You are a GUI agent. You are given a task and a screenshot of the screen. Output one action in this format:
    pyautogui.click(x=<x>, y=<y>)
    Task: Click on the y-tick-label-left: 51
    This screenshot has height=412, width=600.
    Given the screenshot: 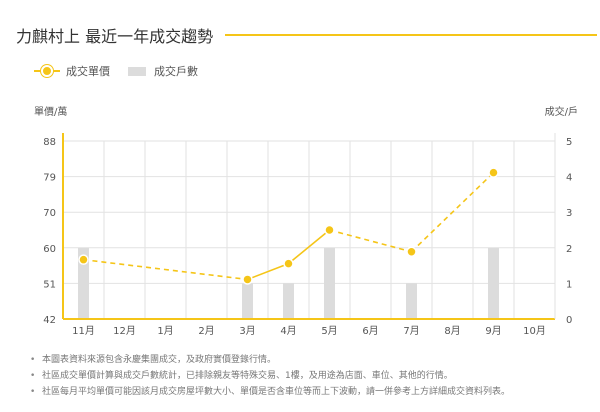 What is the action you would take?
    pyautogui.click(x=49, y=284)
    